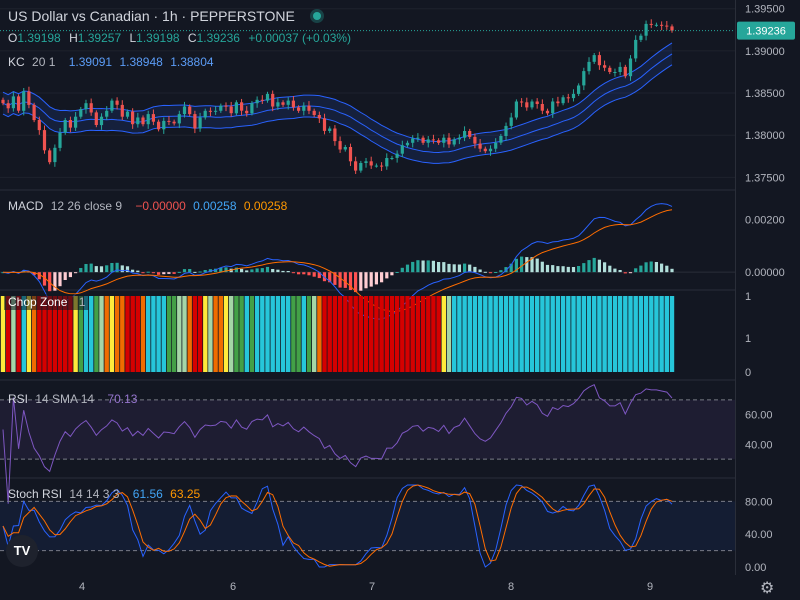  Describe the element at coordinates (22, 551) in the screenshot. I see `tradingview-logo-icon: TV` at that location.